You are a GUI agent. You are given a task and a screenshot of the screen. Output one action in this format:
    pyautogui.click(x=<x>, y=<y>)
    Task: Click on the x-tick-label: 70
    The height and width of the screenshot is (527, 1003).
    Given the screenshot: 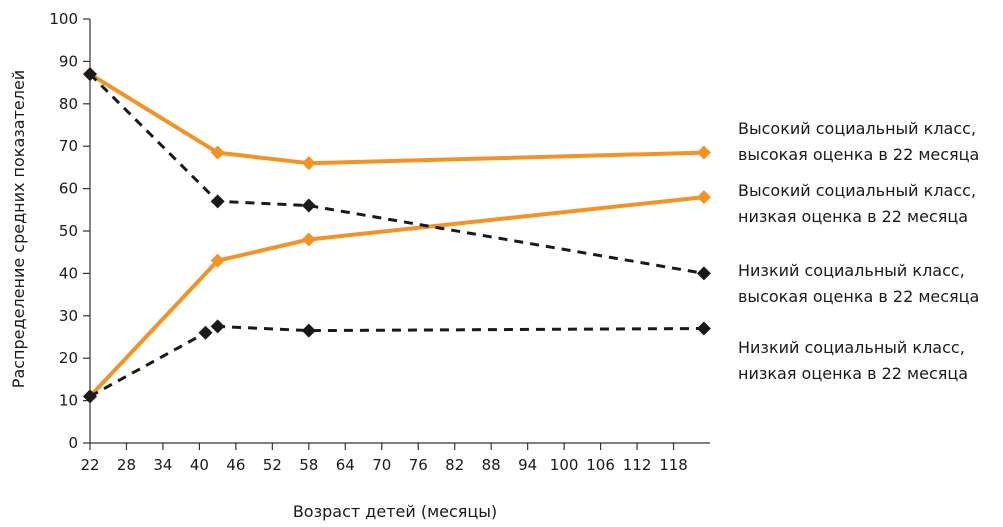 What is the action you would take?
    pyautogui.click(x=381, y=465)
    